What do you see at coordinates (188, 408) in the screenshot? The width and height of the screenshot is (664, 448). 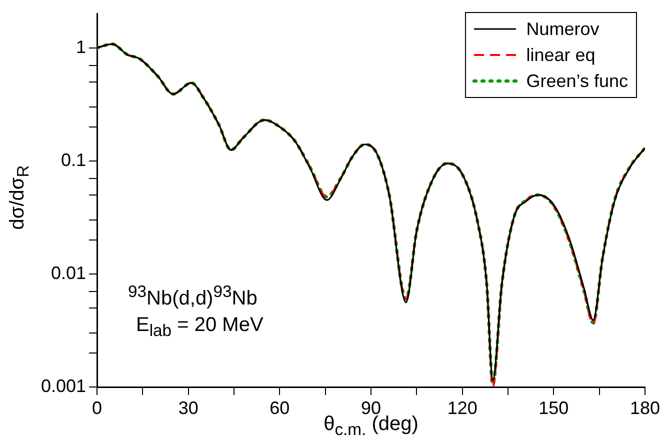 I see `x-tick-label: 30` at bounding box center [188, 408].